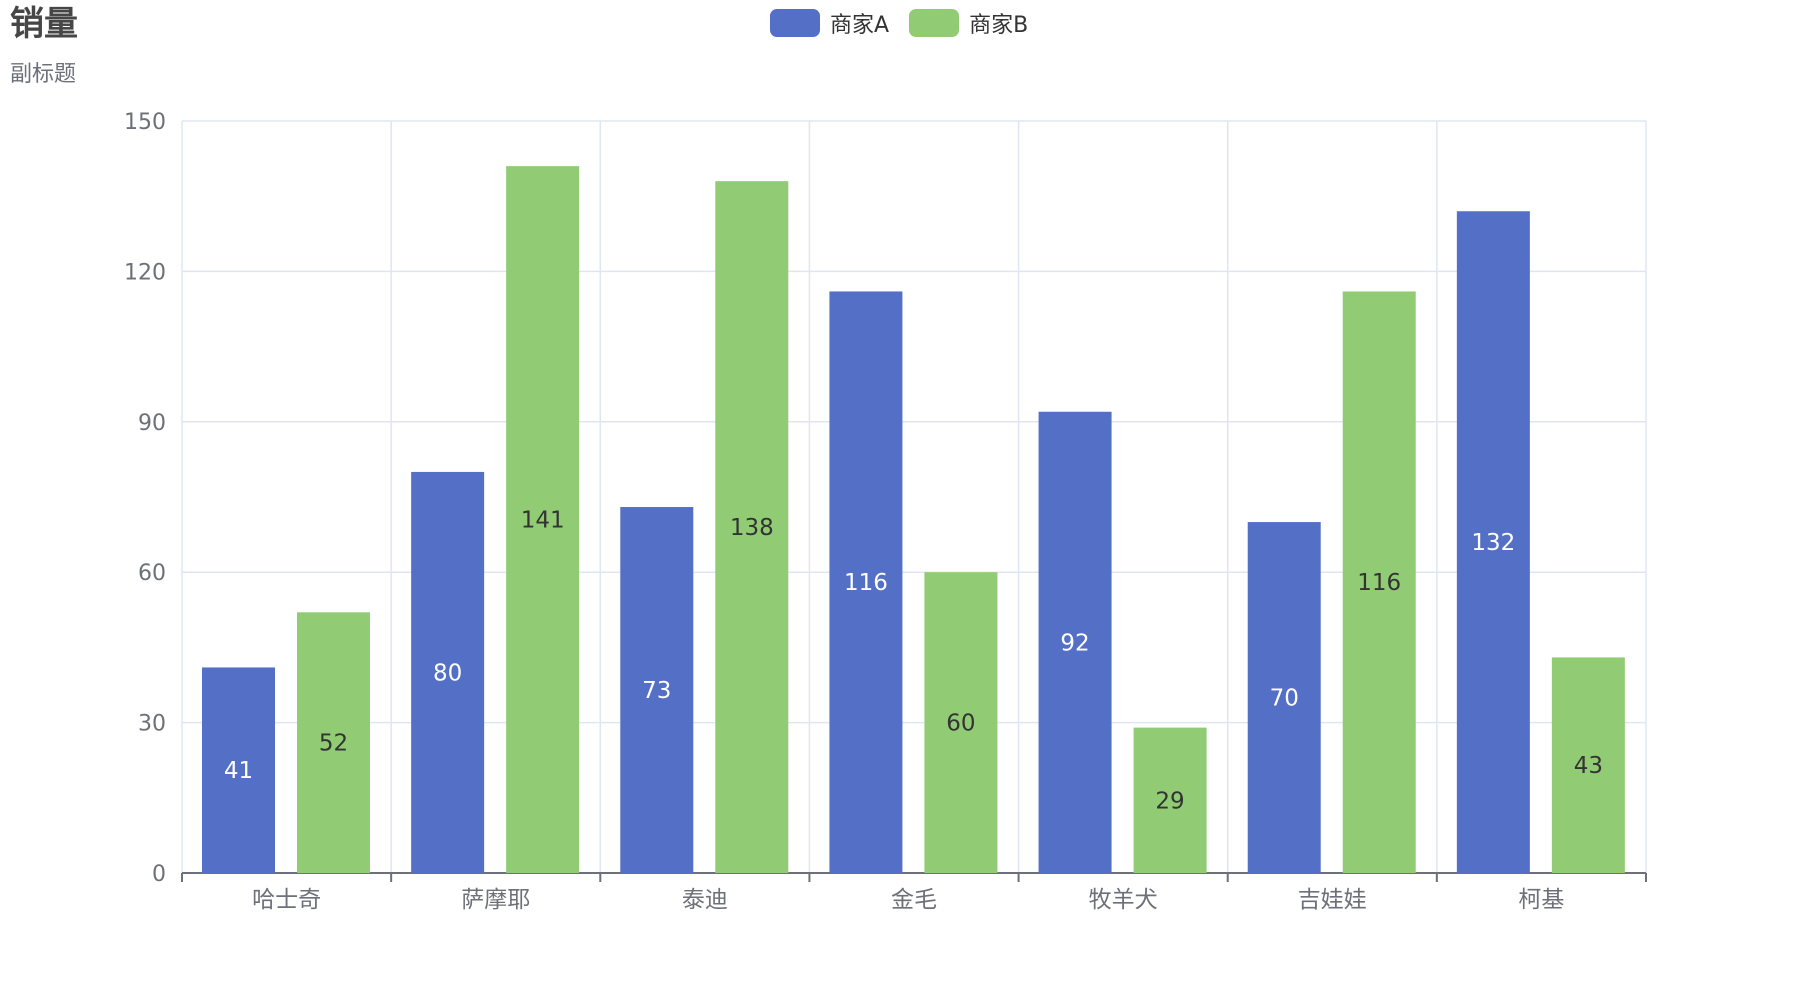 This screenshot has height=1000, width=1800. I want to click on x-tick-label: 萨摩耶, so click(495, 900).